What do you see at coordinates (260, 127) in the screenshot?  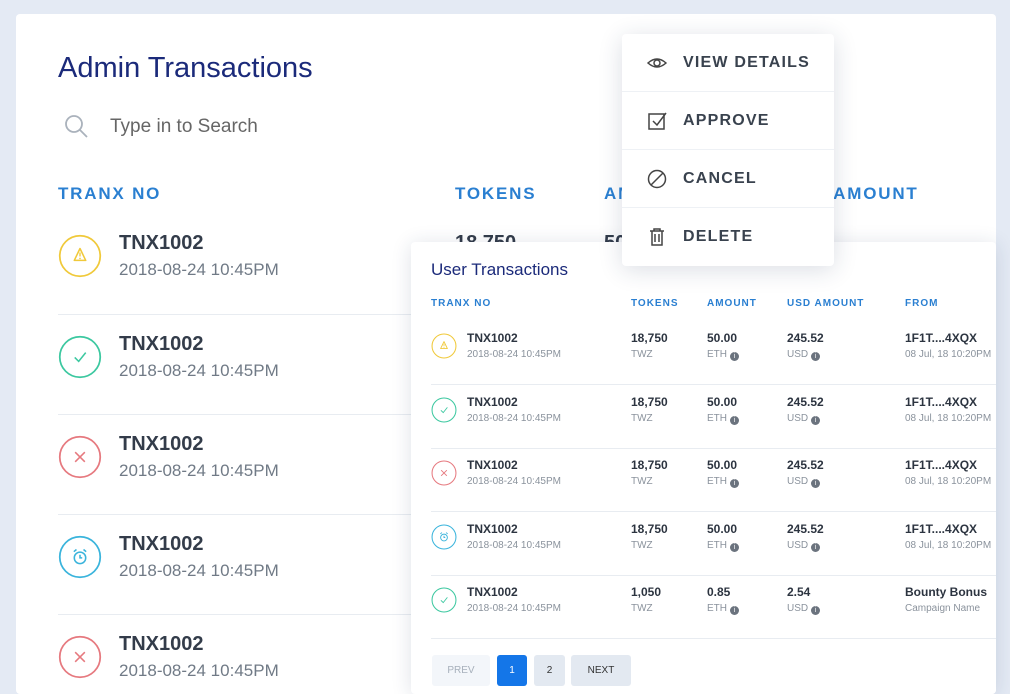 I see `search-input` at bounding box center [260, 127].